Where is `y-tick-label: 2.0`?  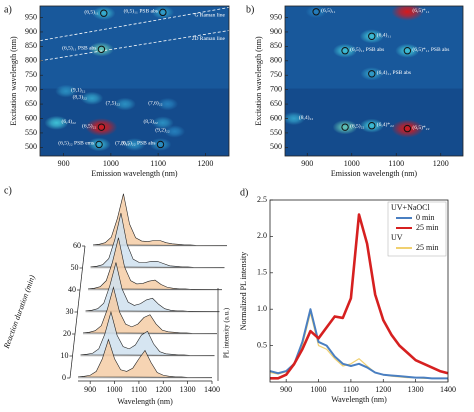 y-tick-label: 2.0 is located at coordinates (262, 235).